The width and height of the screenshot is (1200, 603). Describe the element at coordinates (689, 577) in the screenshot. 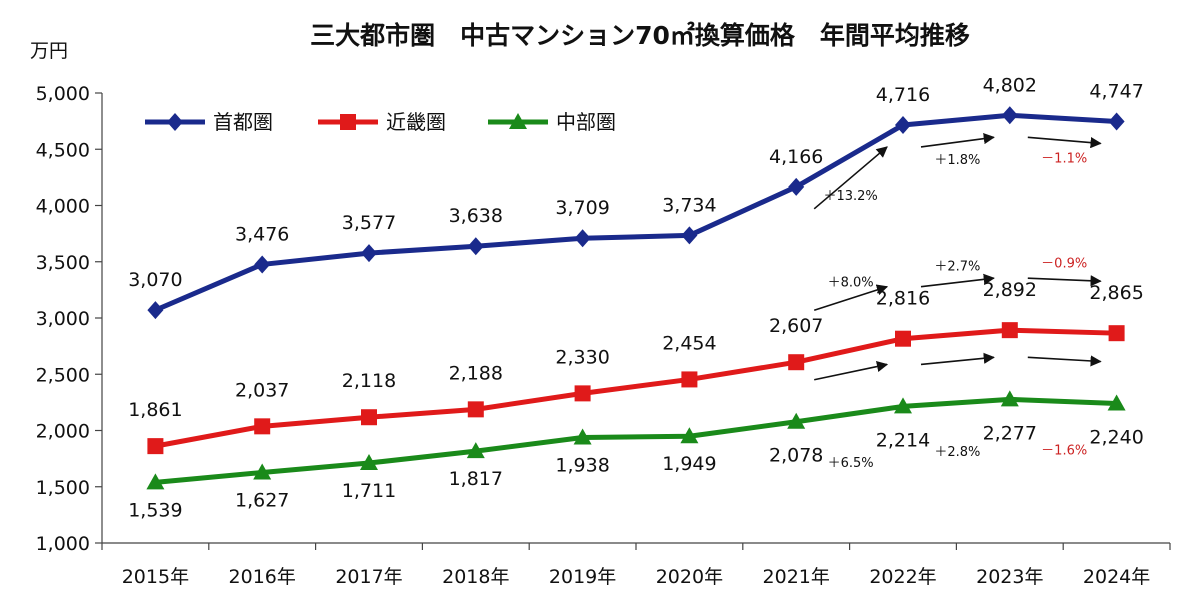

I see `x-tick-label: 2020年` at that location.